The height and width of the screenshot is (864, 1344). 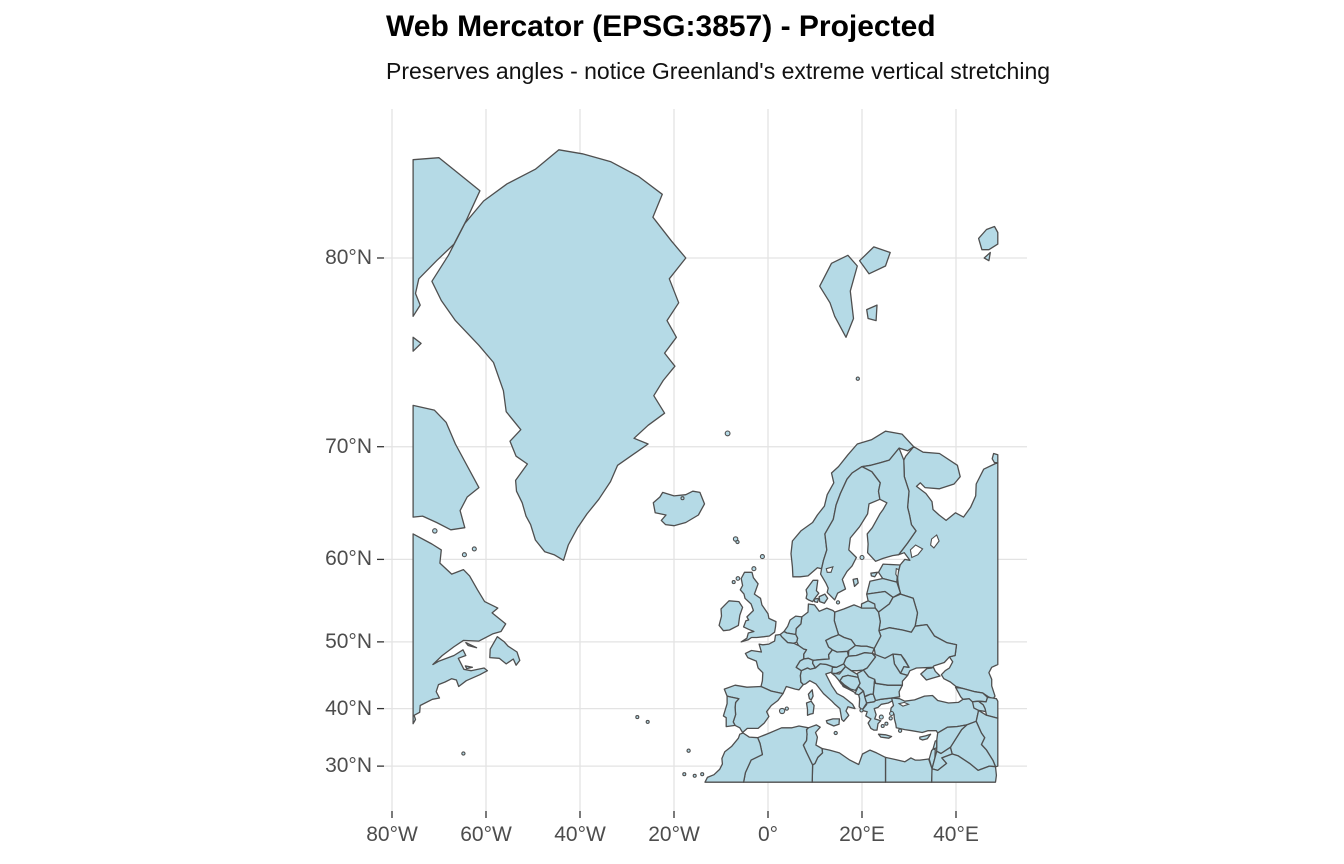 What do you see at coordinates (812, 591) in the screenshot?
I see `land-denmark` at bounding box center [812, 591].